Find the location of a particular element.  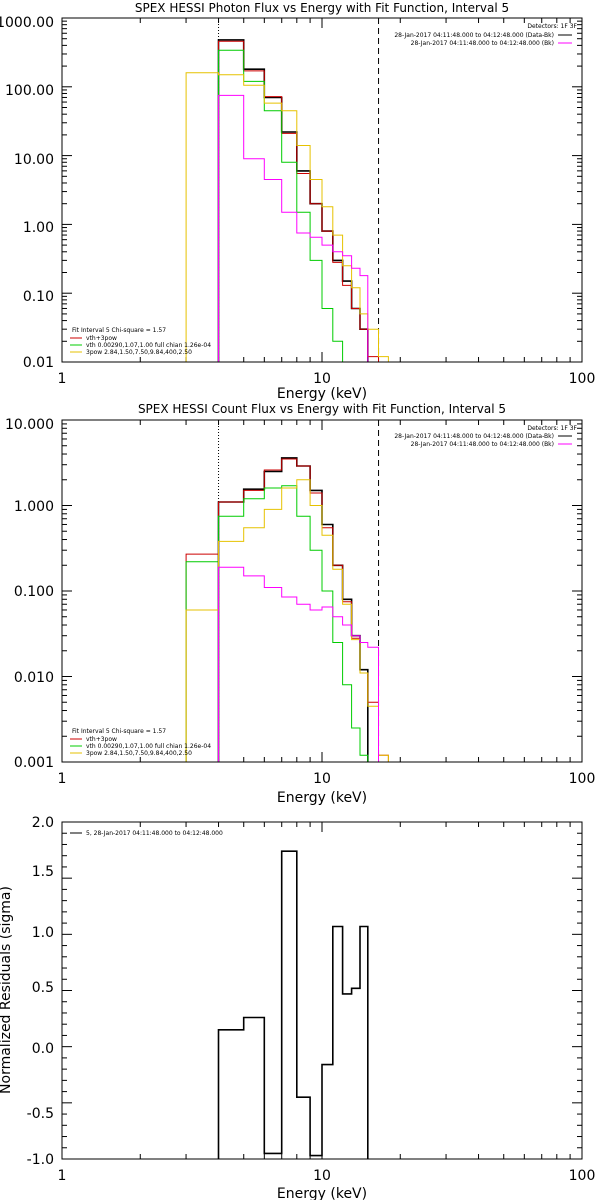

residuals-ytick-label: 0.0 is located at coordinates (43, 1049).